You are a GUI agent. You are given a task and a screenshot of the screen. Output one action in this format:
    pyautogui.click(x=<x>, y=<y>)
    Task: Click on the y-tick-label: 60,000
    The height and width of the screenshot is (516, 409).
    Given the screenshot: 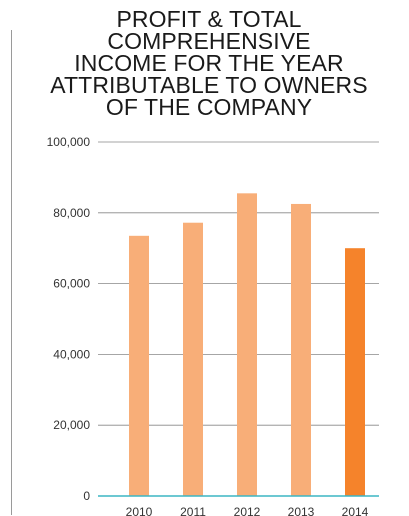 What is the action you would take?
    pyautogui.click(x=71, y=284)
    